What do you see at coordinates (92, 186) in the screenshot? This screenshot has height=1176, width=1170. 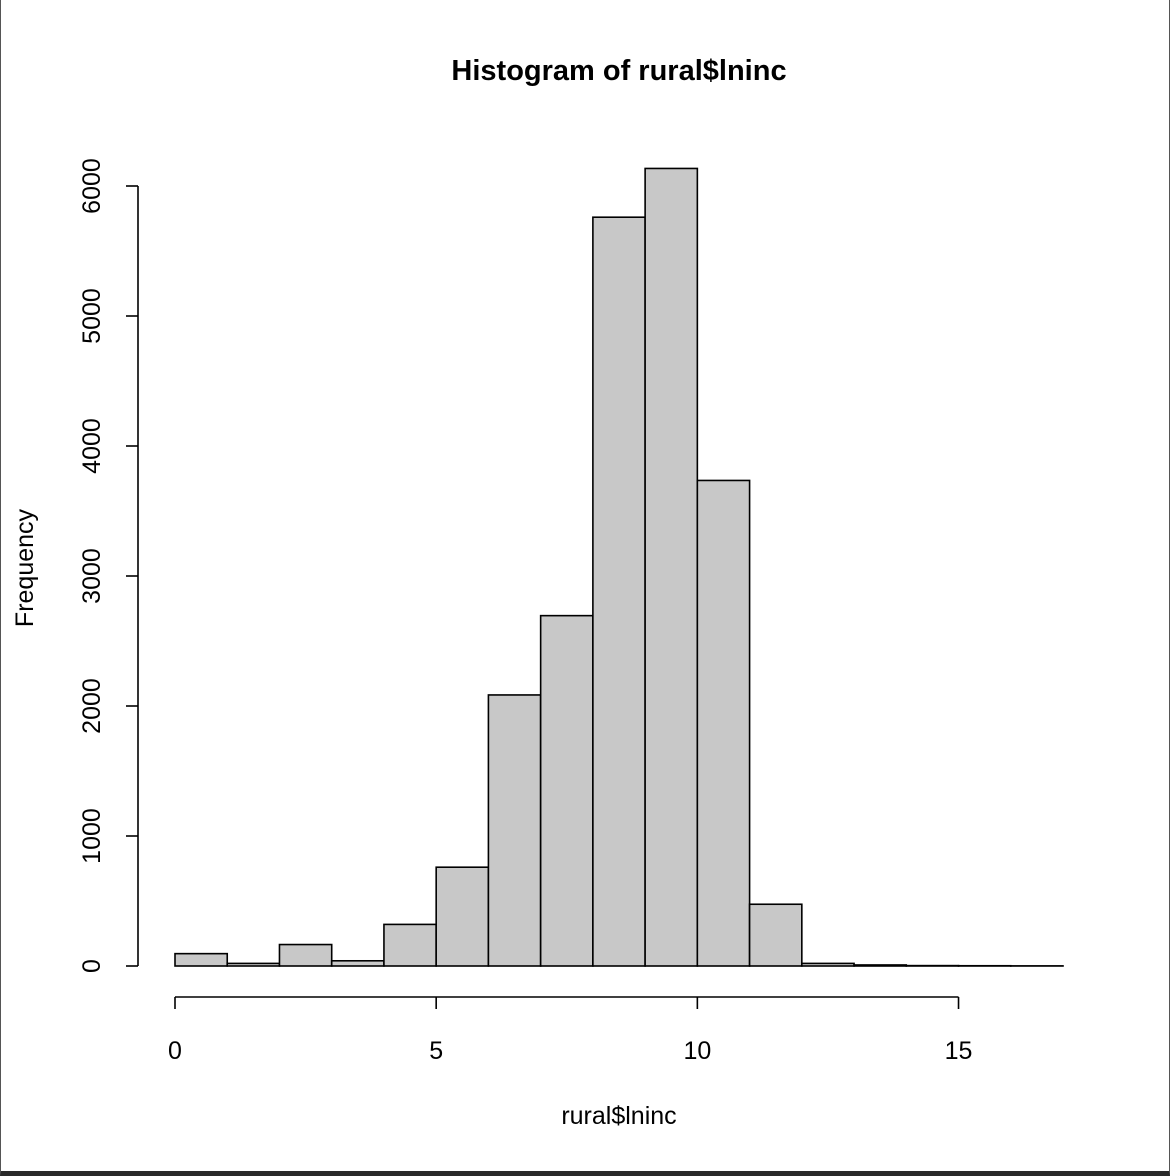 I see `y-tick-label: 6000` at bounding box center [92, 186].